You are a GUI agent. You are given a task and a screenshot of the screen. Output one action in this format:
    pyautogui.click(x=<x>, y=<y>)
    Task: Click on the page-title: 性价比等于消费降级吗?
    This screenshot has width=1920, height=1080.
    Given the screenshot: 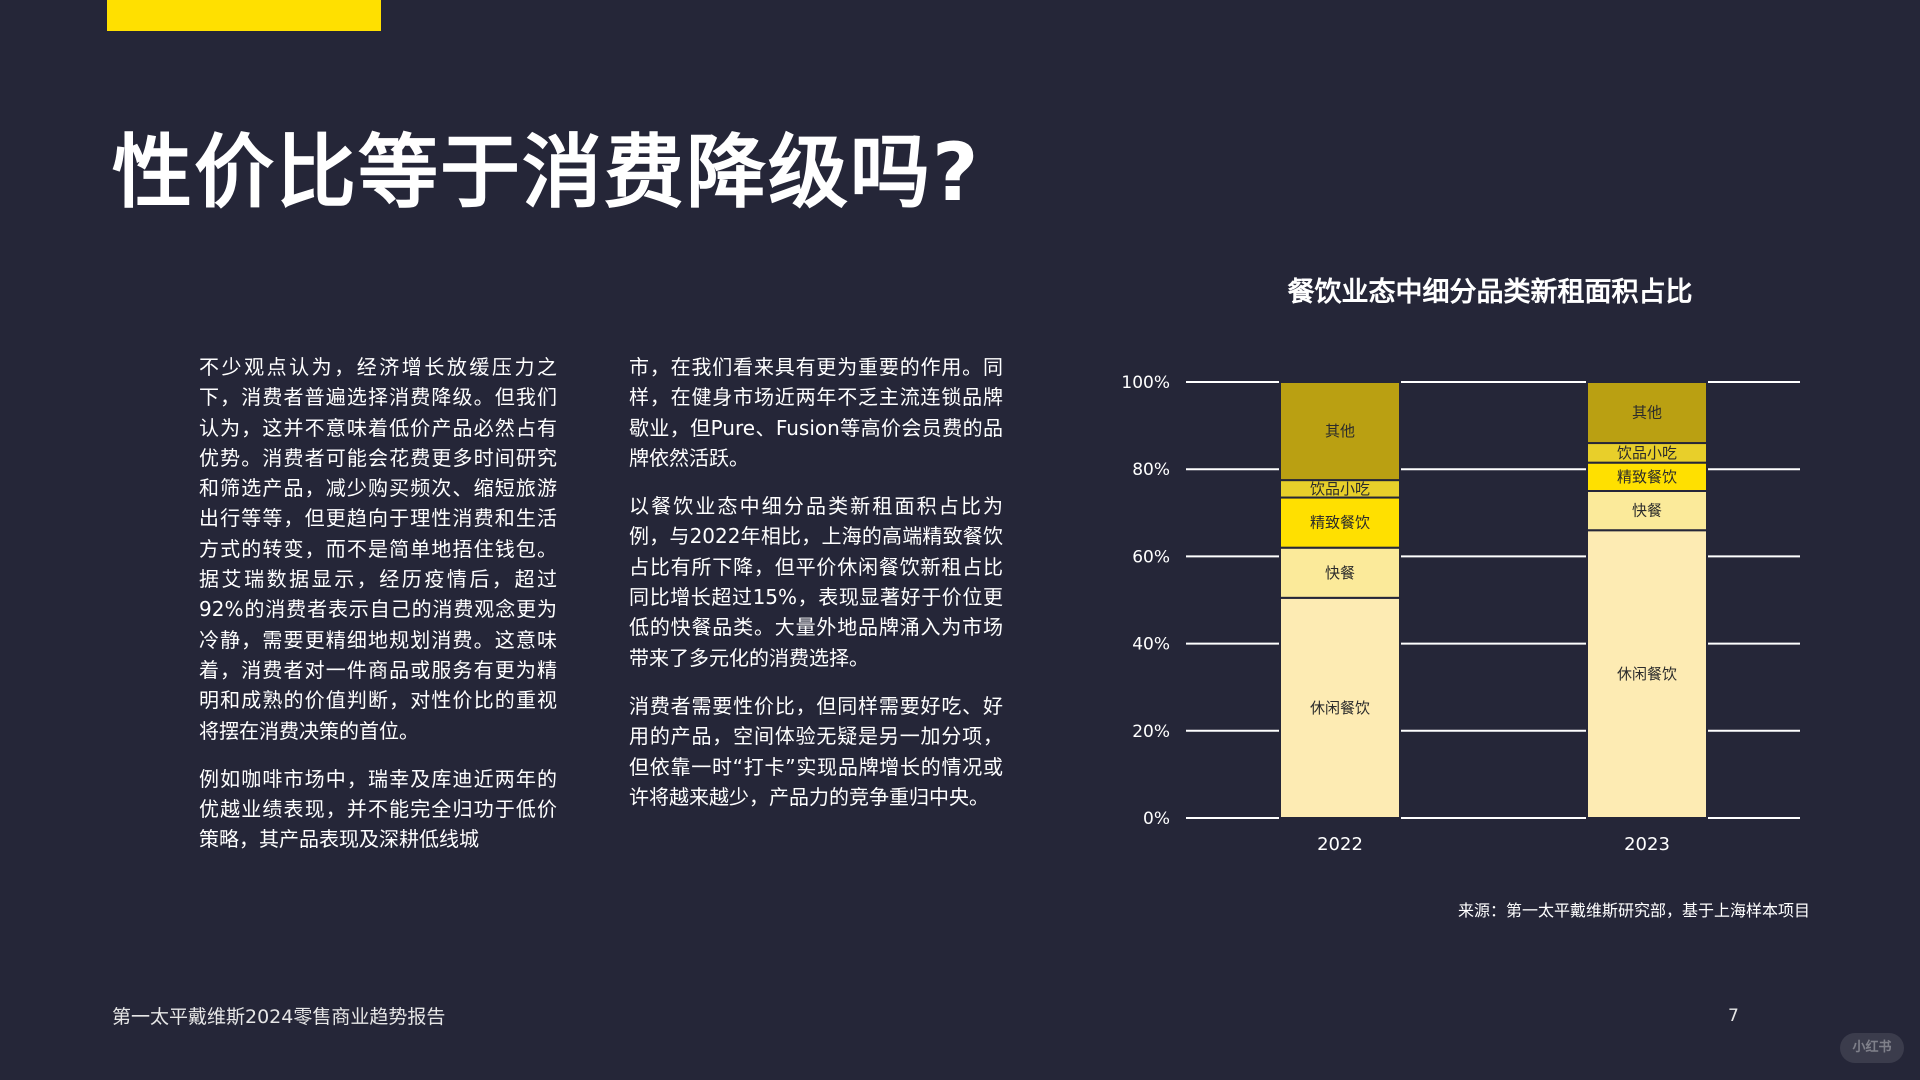 What is the action you would take?
    pyautogui.click(x=546, y=172)
    